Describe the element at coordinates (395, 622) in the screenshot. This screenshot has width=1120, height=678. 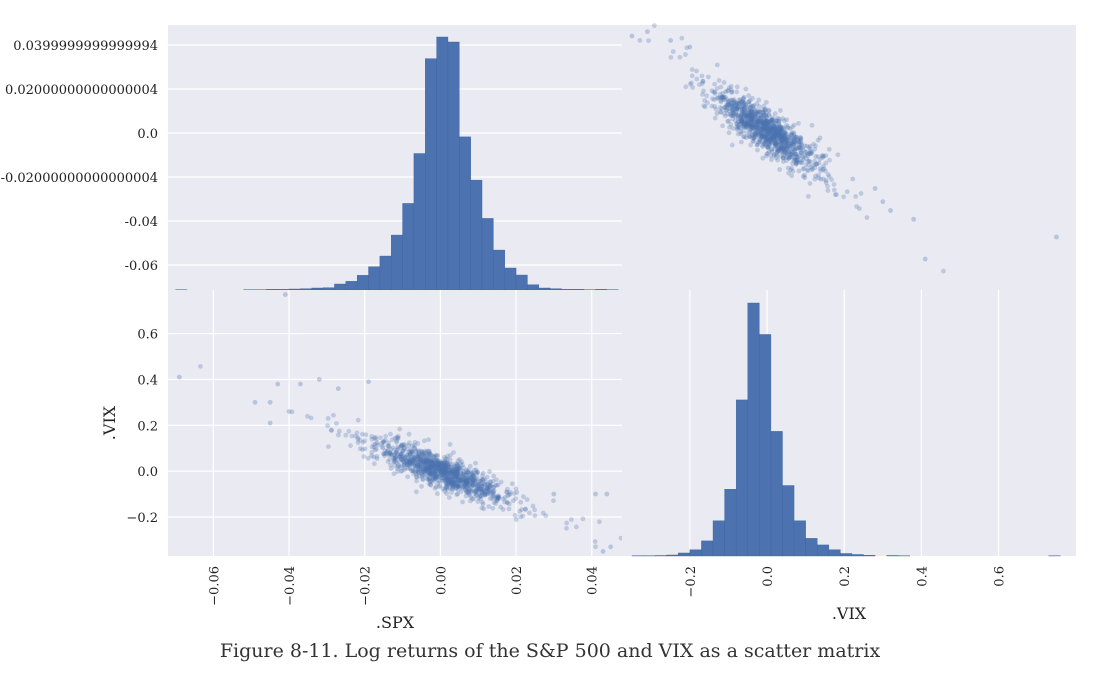
I see `x-axis-label-spx: .SPX` at that location.